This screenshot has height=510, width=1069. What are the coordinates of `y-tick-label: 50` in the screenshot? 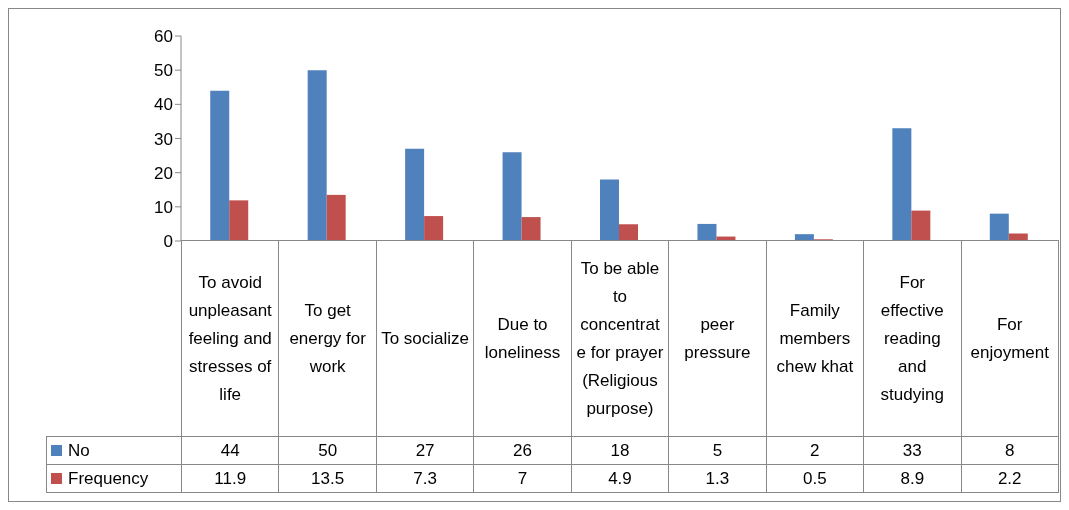 It's located at (163, 71).